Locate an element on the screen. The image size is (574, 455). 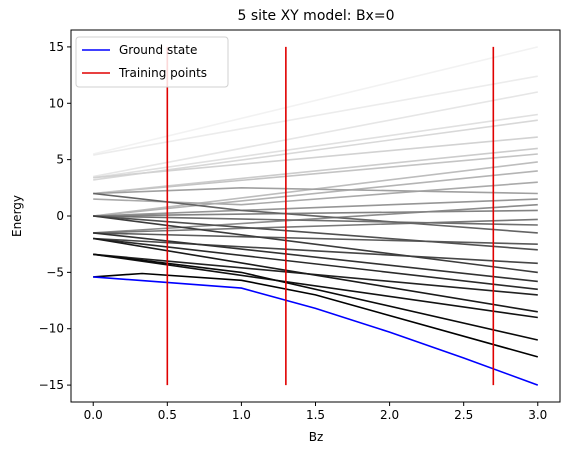
x-tick-label: 1.0 is located at coordinates (241, 415).